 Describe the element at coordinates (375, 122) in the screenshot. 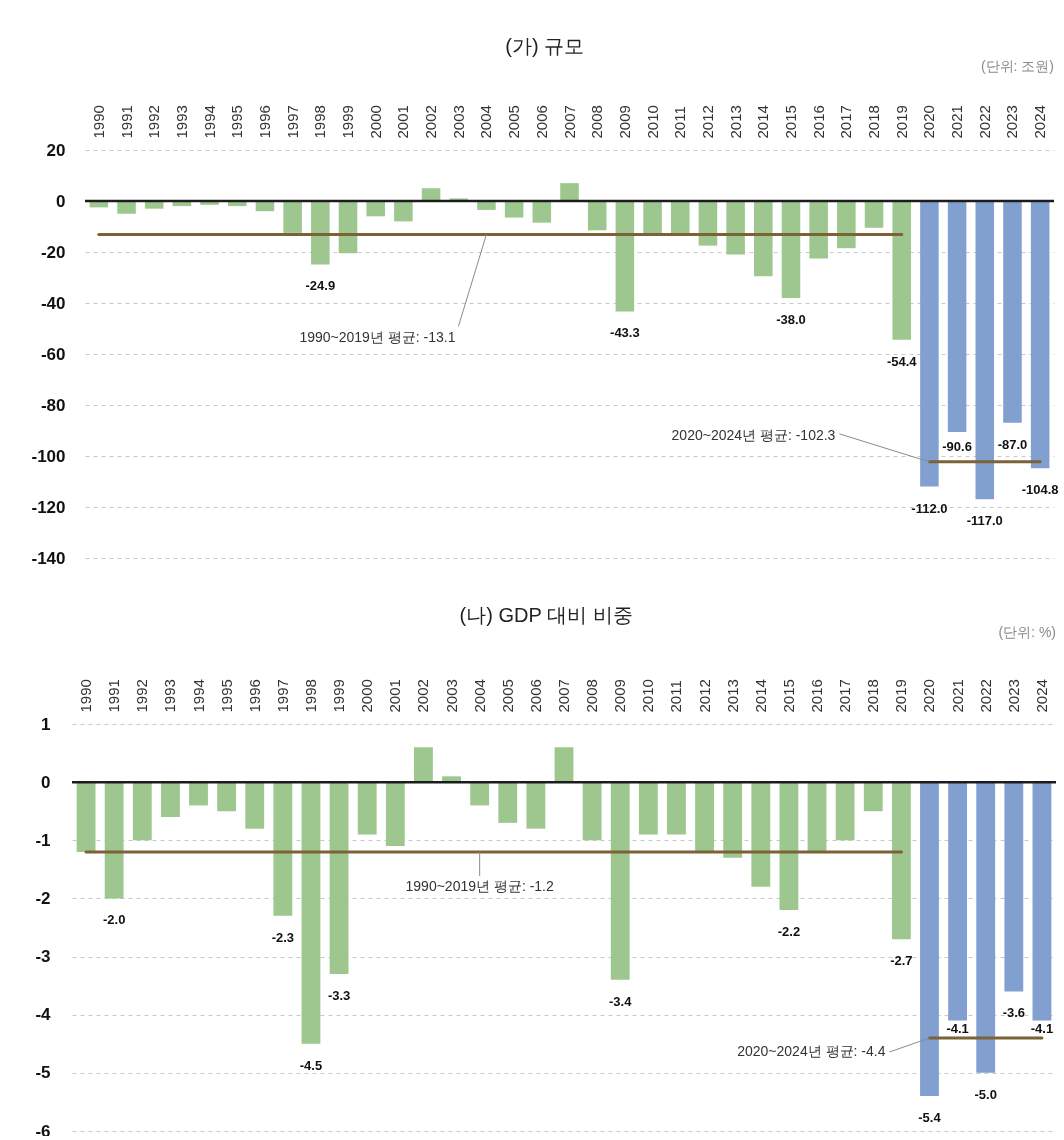

I see `x-tick-label: 2000` at that location.